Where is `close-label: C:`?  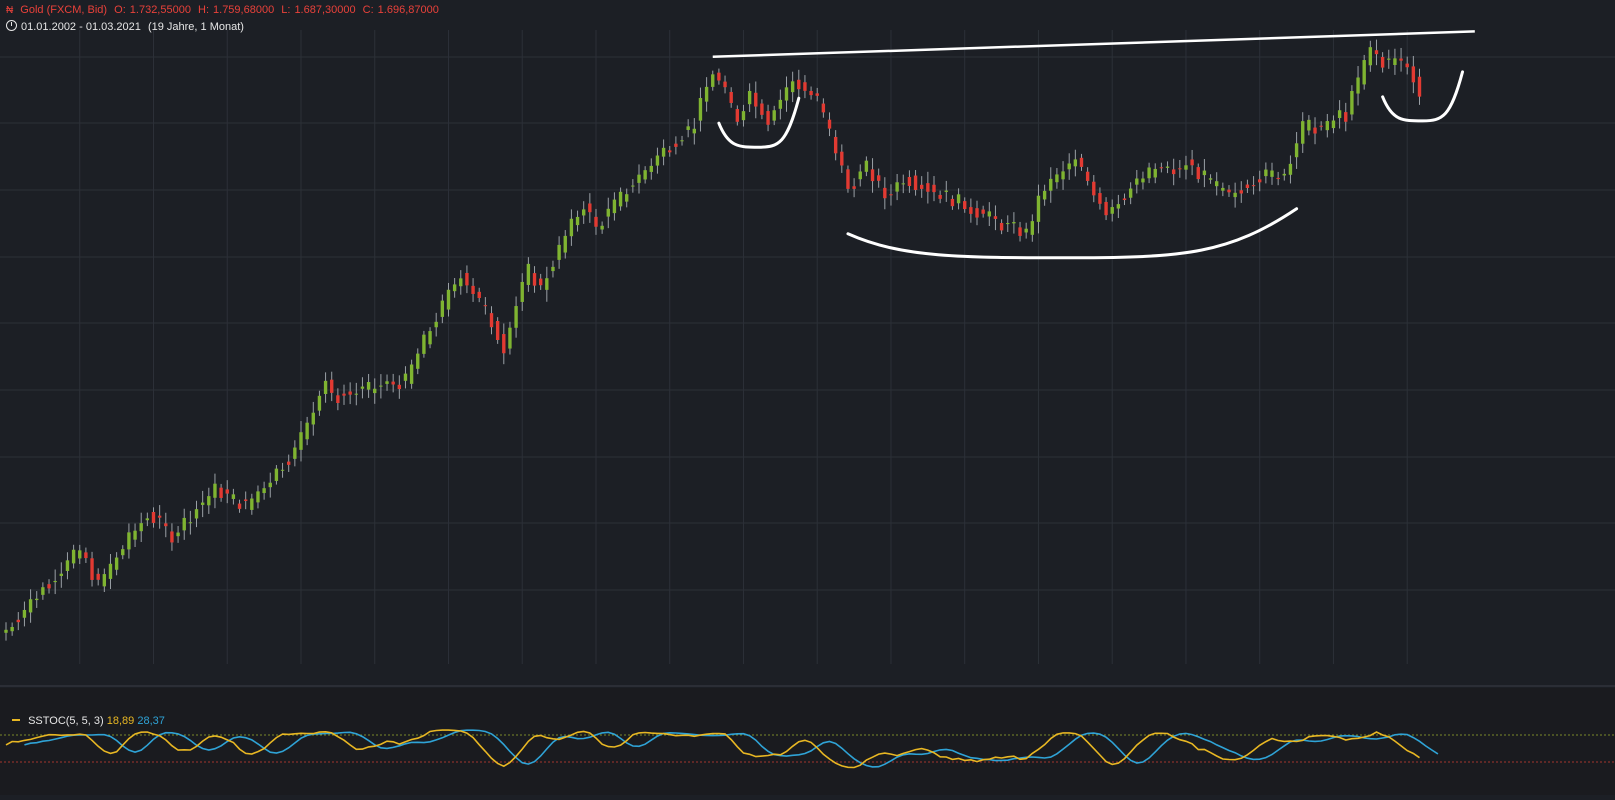 close-label: C: is located at coordinates (368, 10).